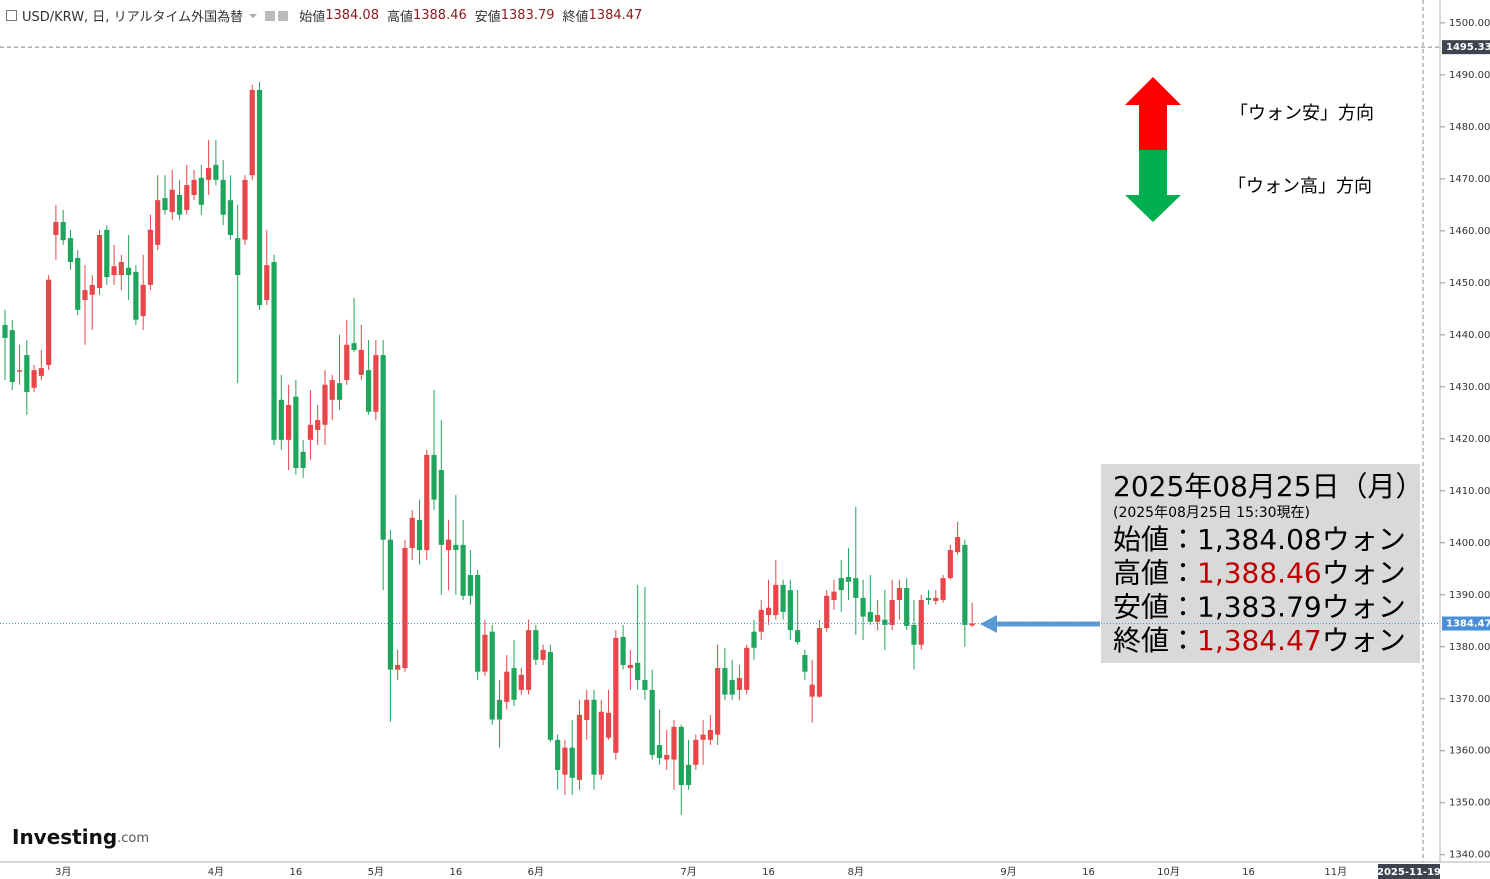 This screenshot has width=1490, height=879. Describe the element at coordinates (1469, 335) in the screenshot. I see `y-tick-label: 1440.00` at that location.